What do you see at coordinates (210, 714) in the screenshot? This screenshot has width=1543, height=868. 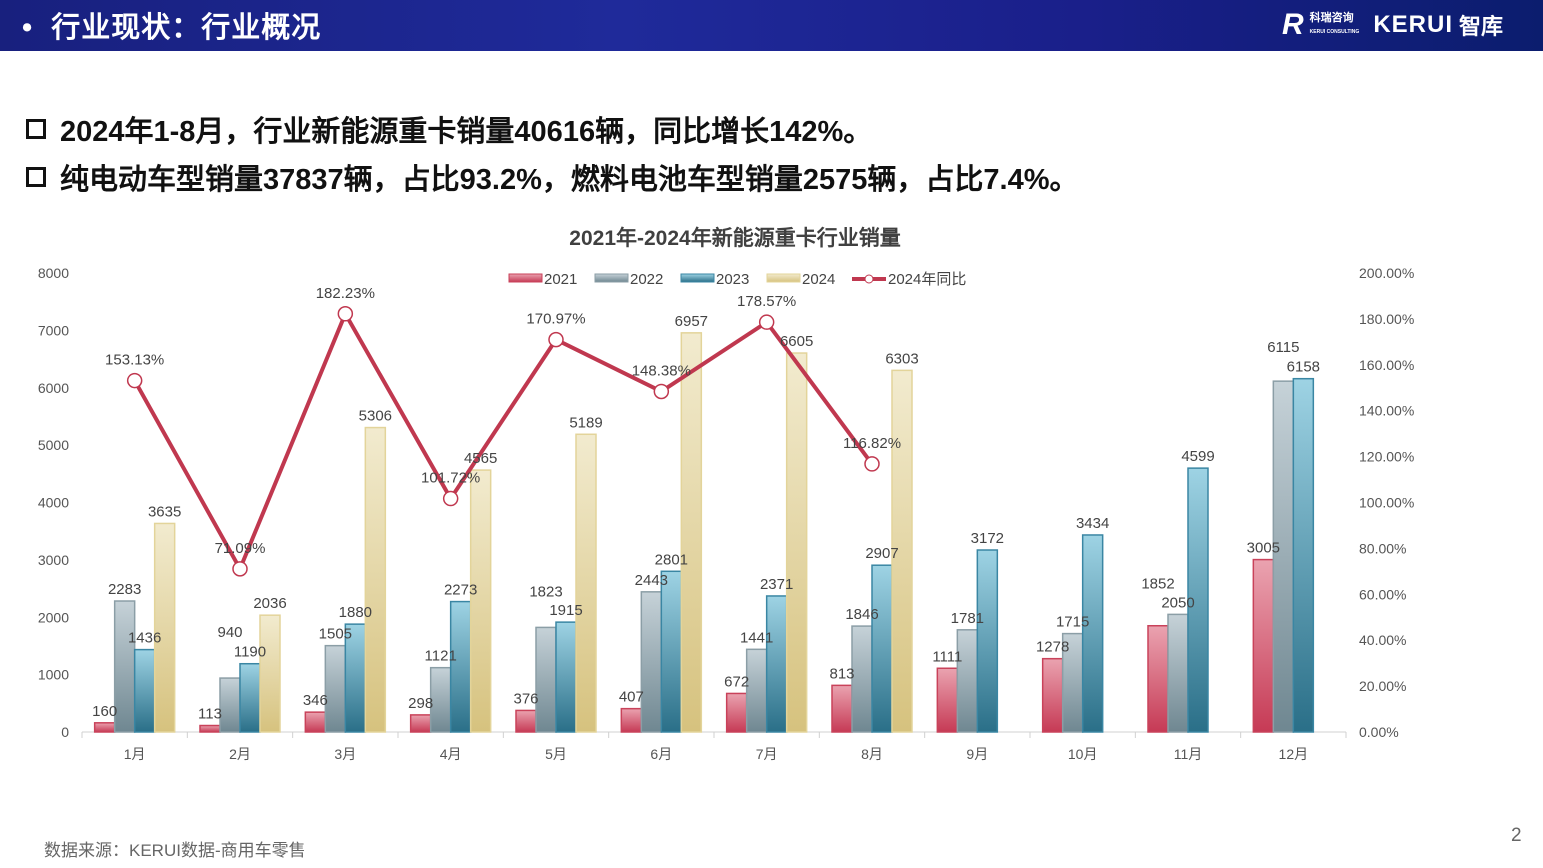 I see `bar-label: 113` at bounding box center [210, 714].